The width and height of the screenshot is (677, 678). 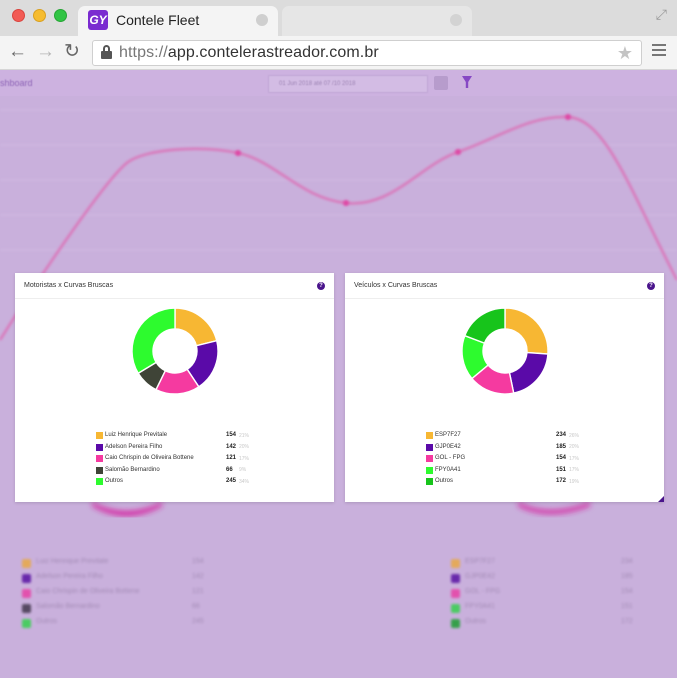 What do you see at coordinates (174, 286) in the screenshot?
I see `card-header: Motoristas x Curvas Bruscas ?` at bounding box center [174, 286].